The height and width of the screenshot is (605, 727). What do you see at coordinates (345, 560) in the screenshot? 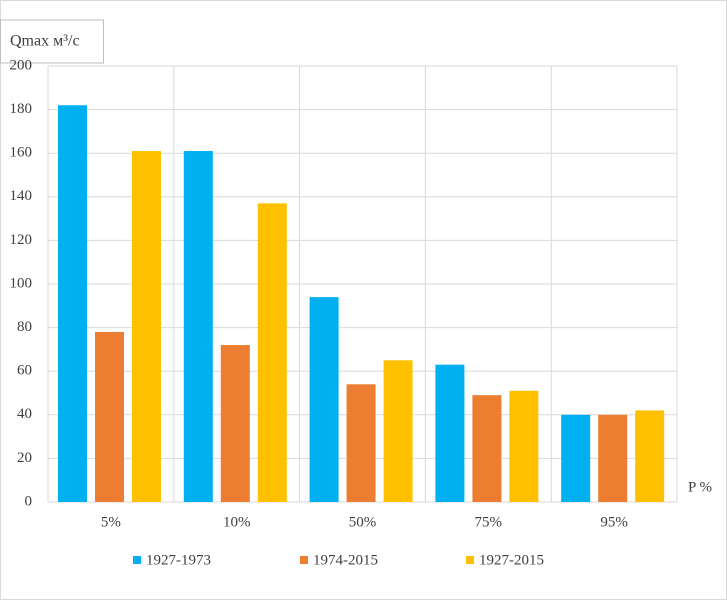
I see `legend-label: 1974-2015` at bounding box center [345, 560].